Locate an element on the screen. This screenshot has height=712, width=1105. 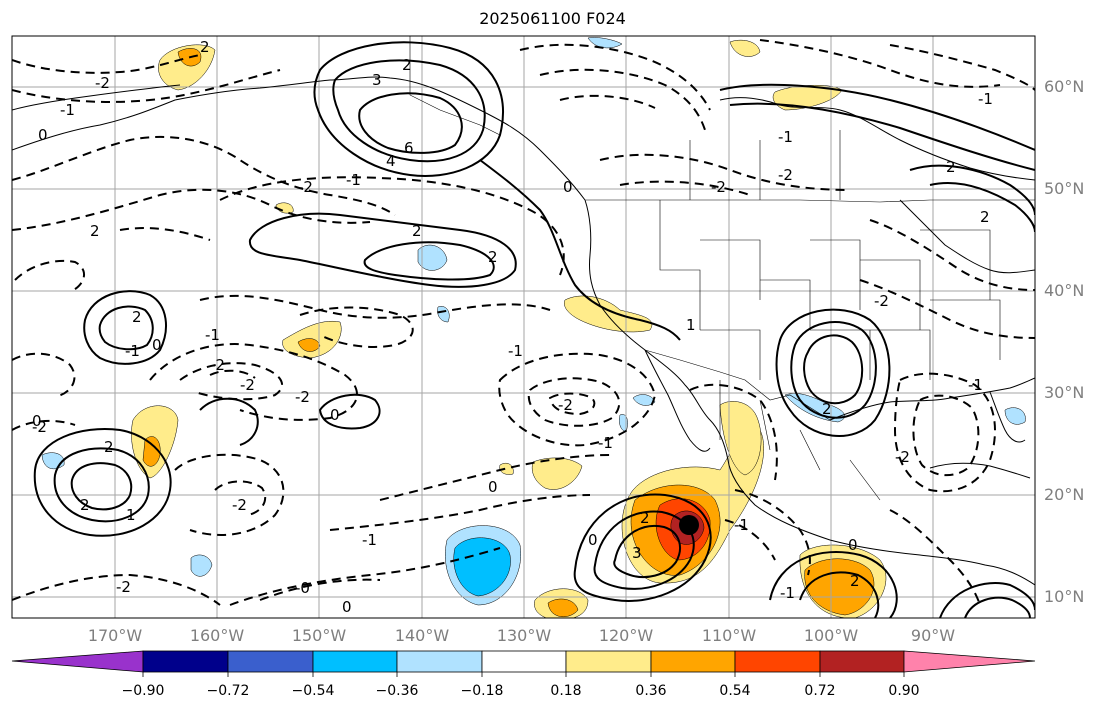
map-title: 2025061100 F024 is located at coordinates (552, 18).